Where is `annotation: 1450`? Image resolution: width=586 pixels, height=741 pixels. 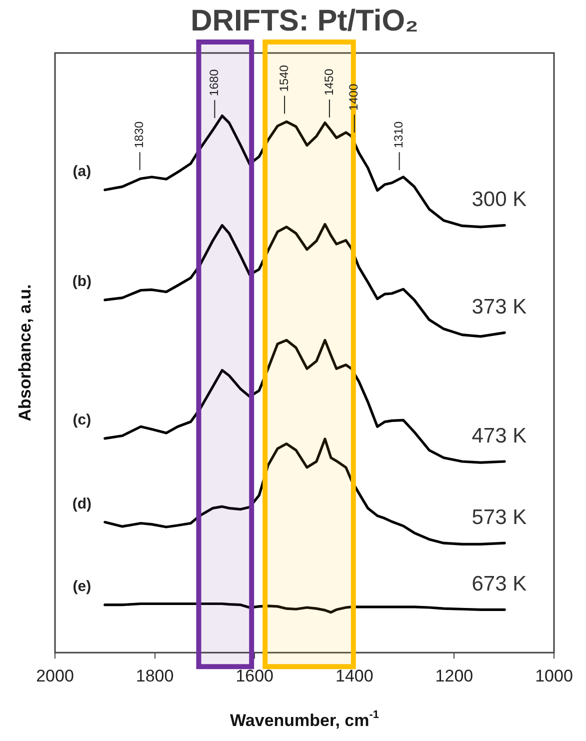 annotation: 1450 is located at coordinates (329, 82).